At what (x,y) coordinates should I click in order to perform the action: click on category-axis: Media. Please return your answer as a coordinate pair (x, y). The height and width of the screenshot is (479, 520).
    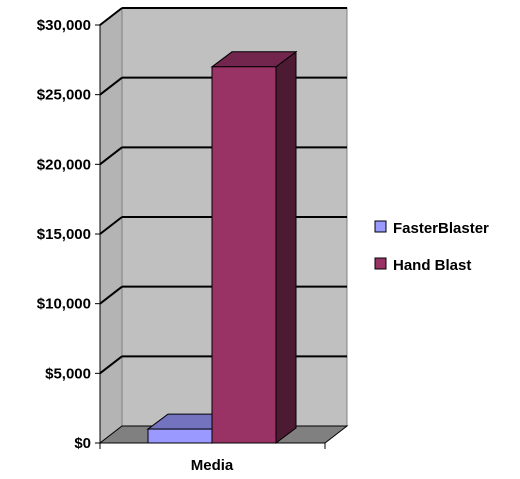
    Looking at the image, I should click on (212, 465).